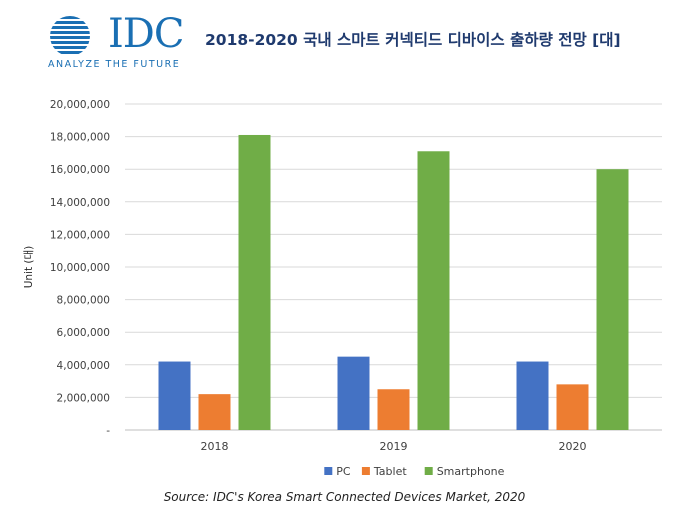 This screenshot has height=517, width=689. I want to click on idc-logo-tagline: ANALYZE THE FUTURE, so click(114, 64).